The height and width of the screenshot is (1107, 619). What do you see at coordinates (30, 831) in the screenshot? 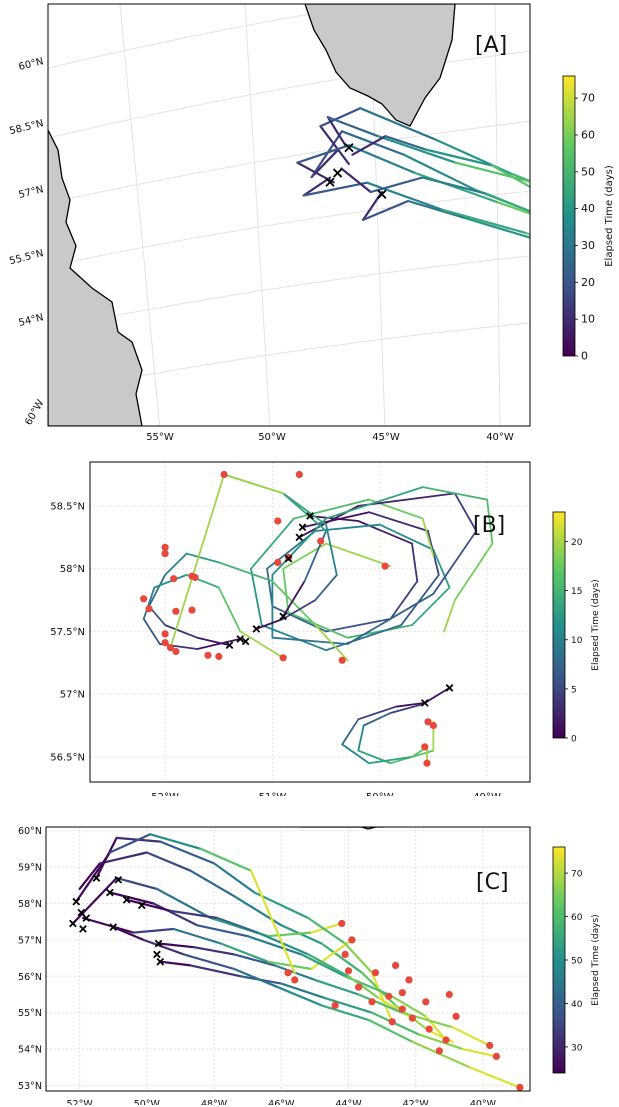
I see `y-tick-label: 60°N` at bounding box center [30, 831].